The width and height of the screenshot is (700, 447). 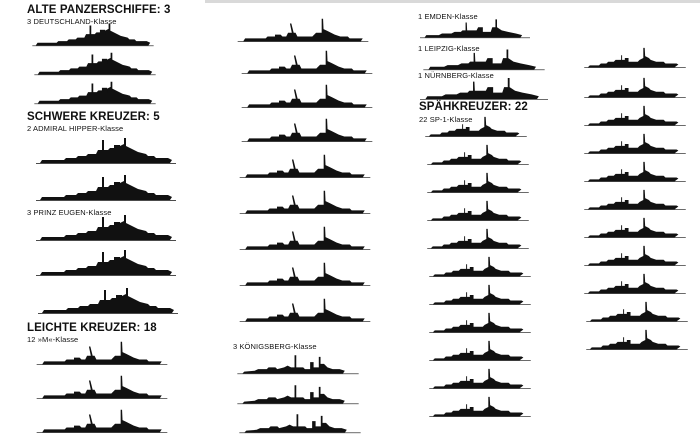 I want to click on label-admiral-hipper-klasse: 2 ADMIRAL HIPPER-Klasse, so click(x=75, y=128).